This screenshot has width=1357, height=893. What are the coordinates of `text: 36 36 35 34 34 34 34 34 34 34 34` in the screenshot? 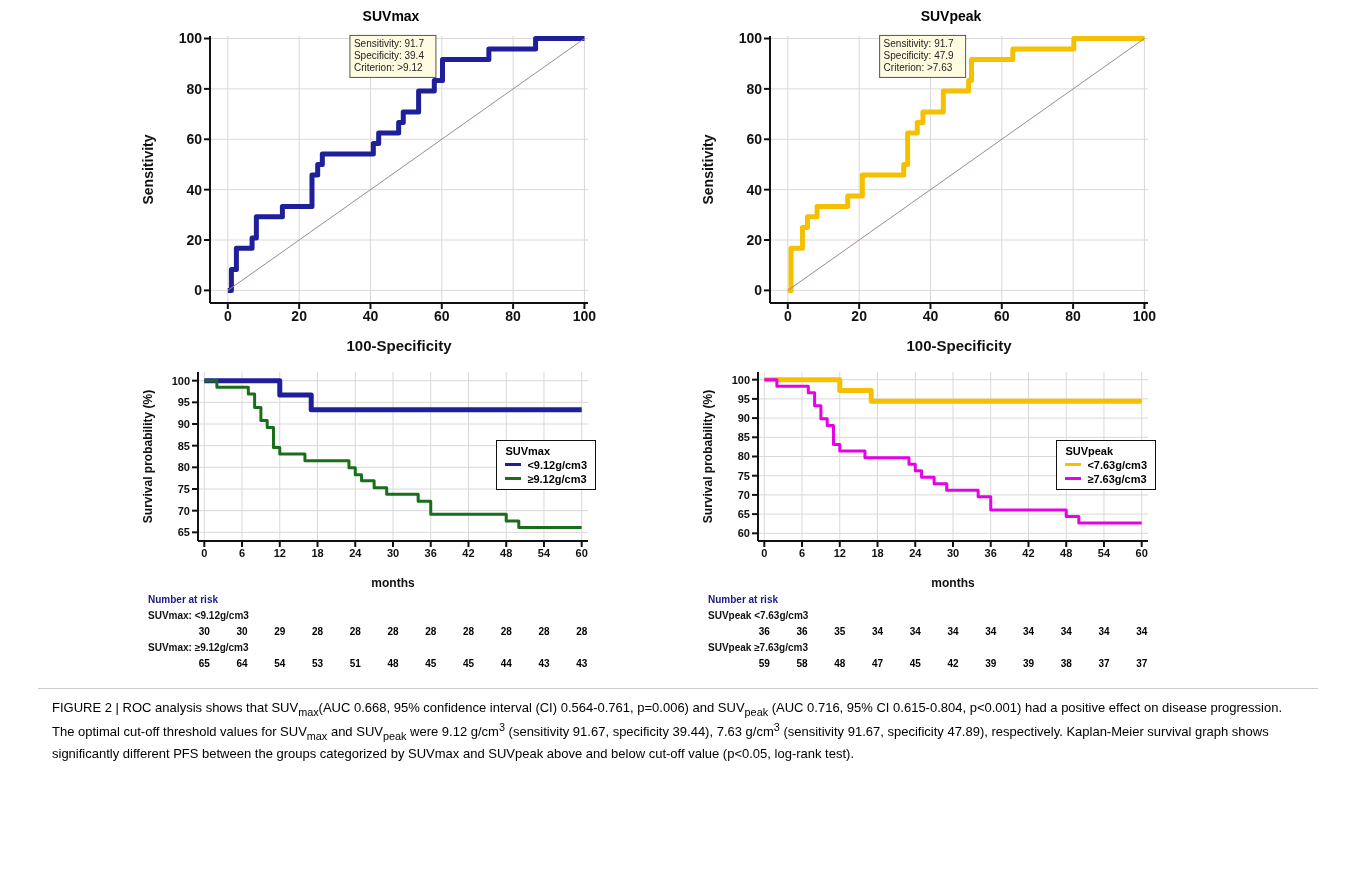 It's located at (953, 631).